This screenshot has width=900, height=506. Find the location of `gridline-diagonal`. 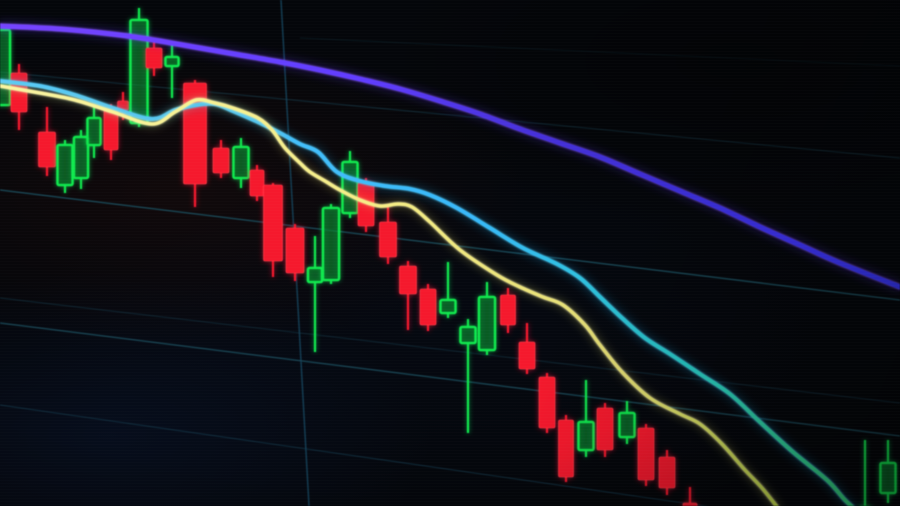

gridline-diagonal is located at coordinates (599, 52).